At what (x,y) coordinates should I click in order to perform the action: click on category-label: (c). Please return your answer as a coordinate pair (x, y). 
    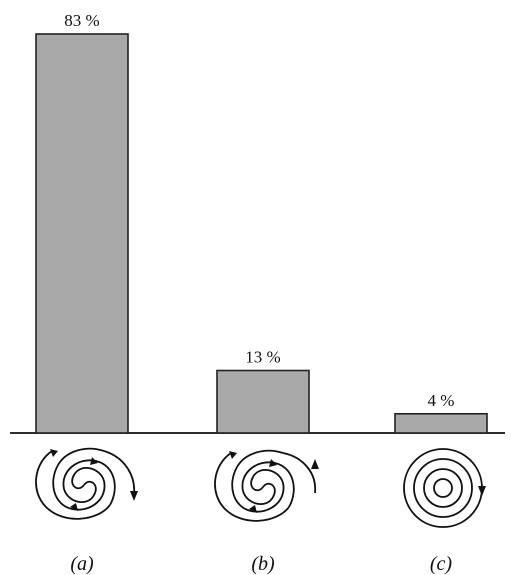
    Looking at the image, I should click on (441, 564).